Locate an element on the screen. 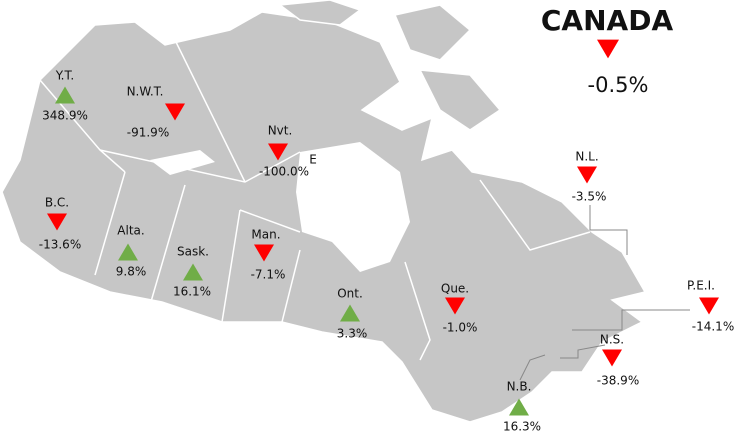 Image resolution: width=739 pixels, height=439 pixels. region-change: -38.9% is located at coordinates (618, 381).